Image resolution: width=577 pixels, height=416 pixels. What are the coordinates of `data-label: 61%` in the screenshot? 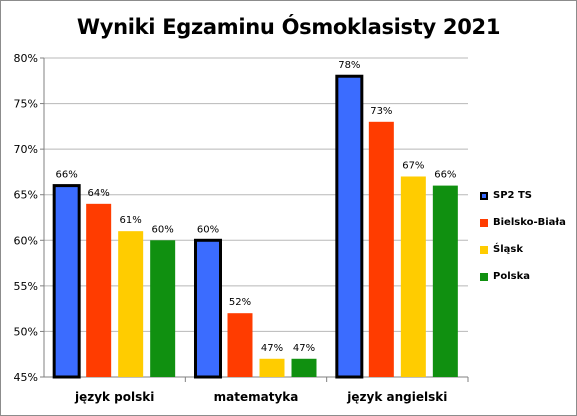 It's located at (131, 220).